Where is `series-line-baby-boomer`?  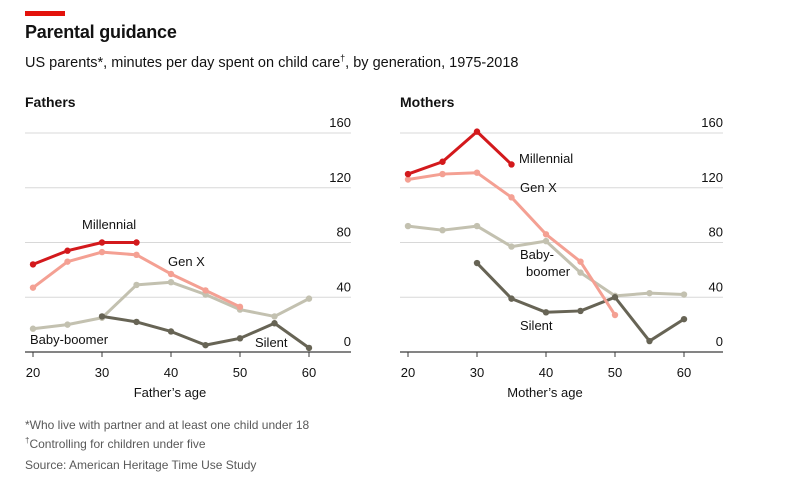
series-line-baby-boomer is located at coordinates (171, 305).